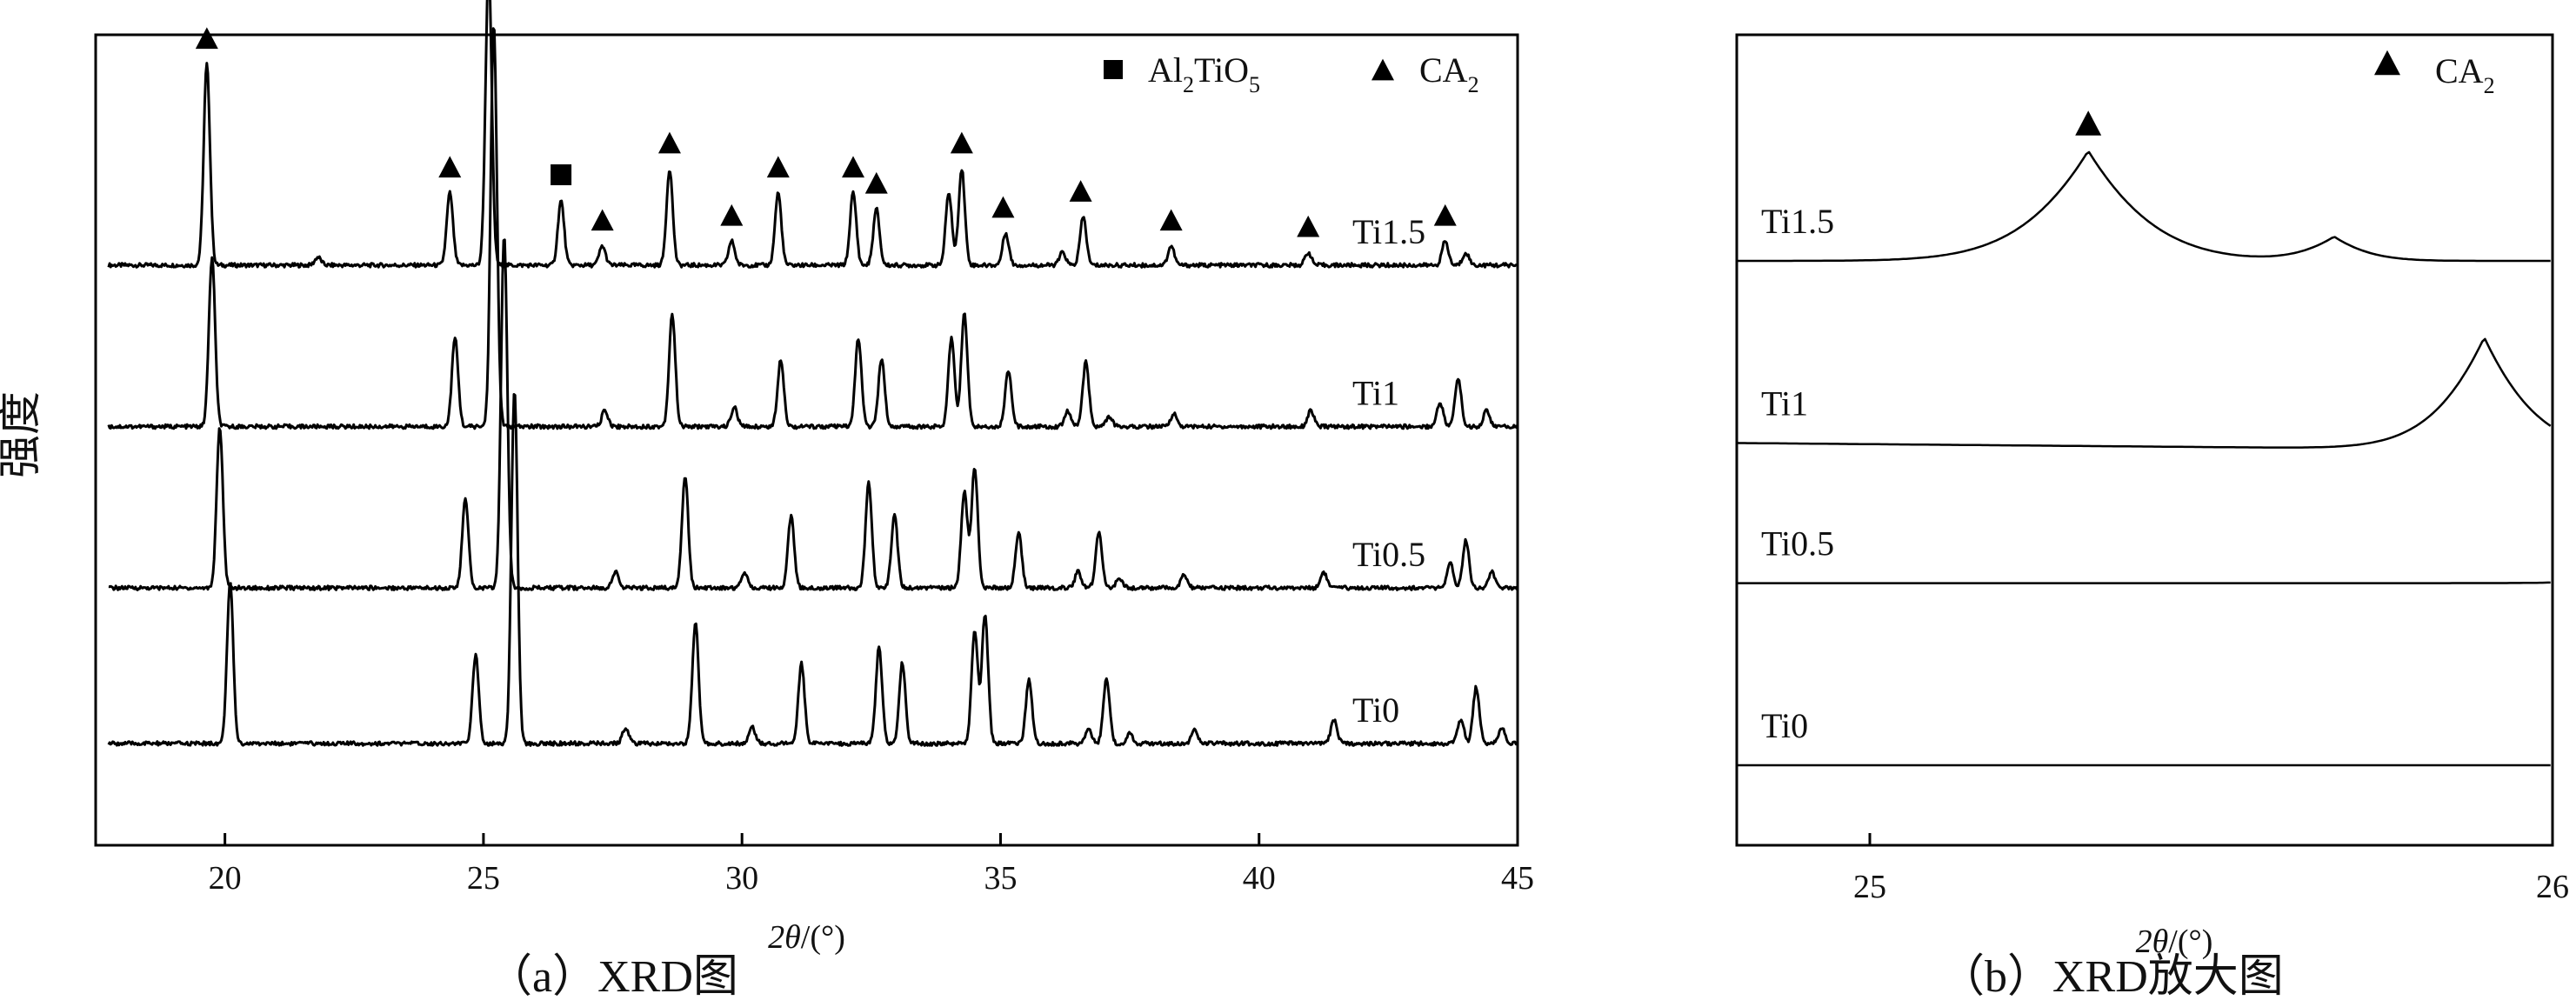 The height and width of the screenshot is (1007, 2576). I want to click on legend-label-al2tio5: Al2TiO5, so click(1204, 73).